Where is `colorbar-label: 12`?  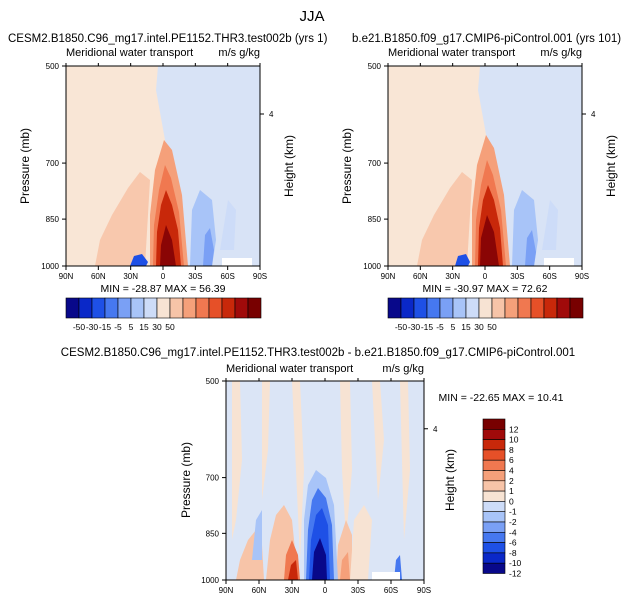 colorbar-label: 12 is located at coordinates (514, 429).